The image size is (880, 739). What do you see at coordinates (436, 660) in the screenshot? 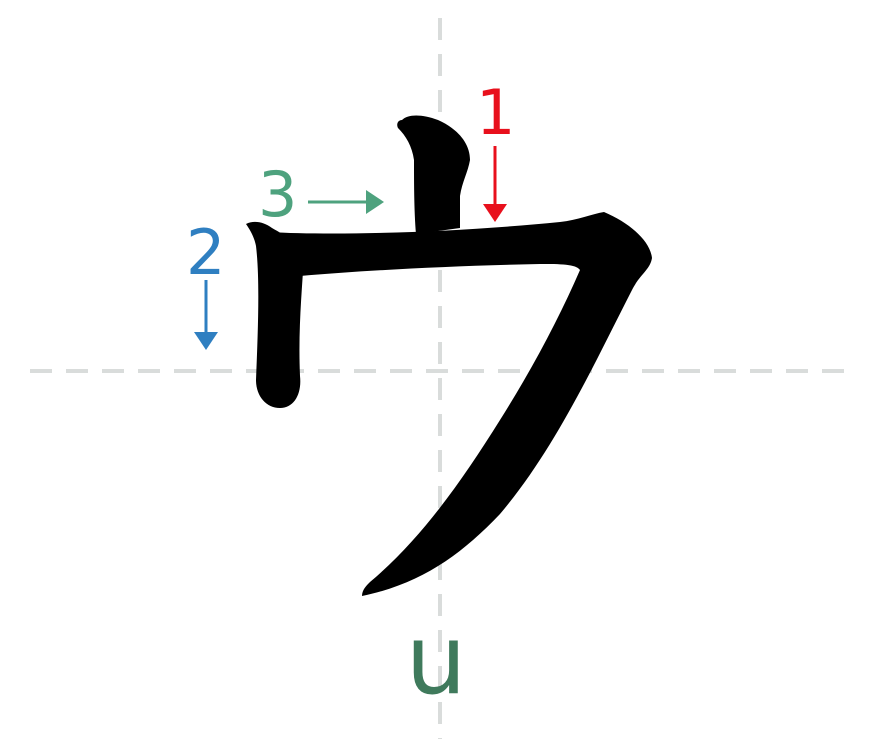
I see `romaji-label: u` at bounding box center [436, 660].